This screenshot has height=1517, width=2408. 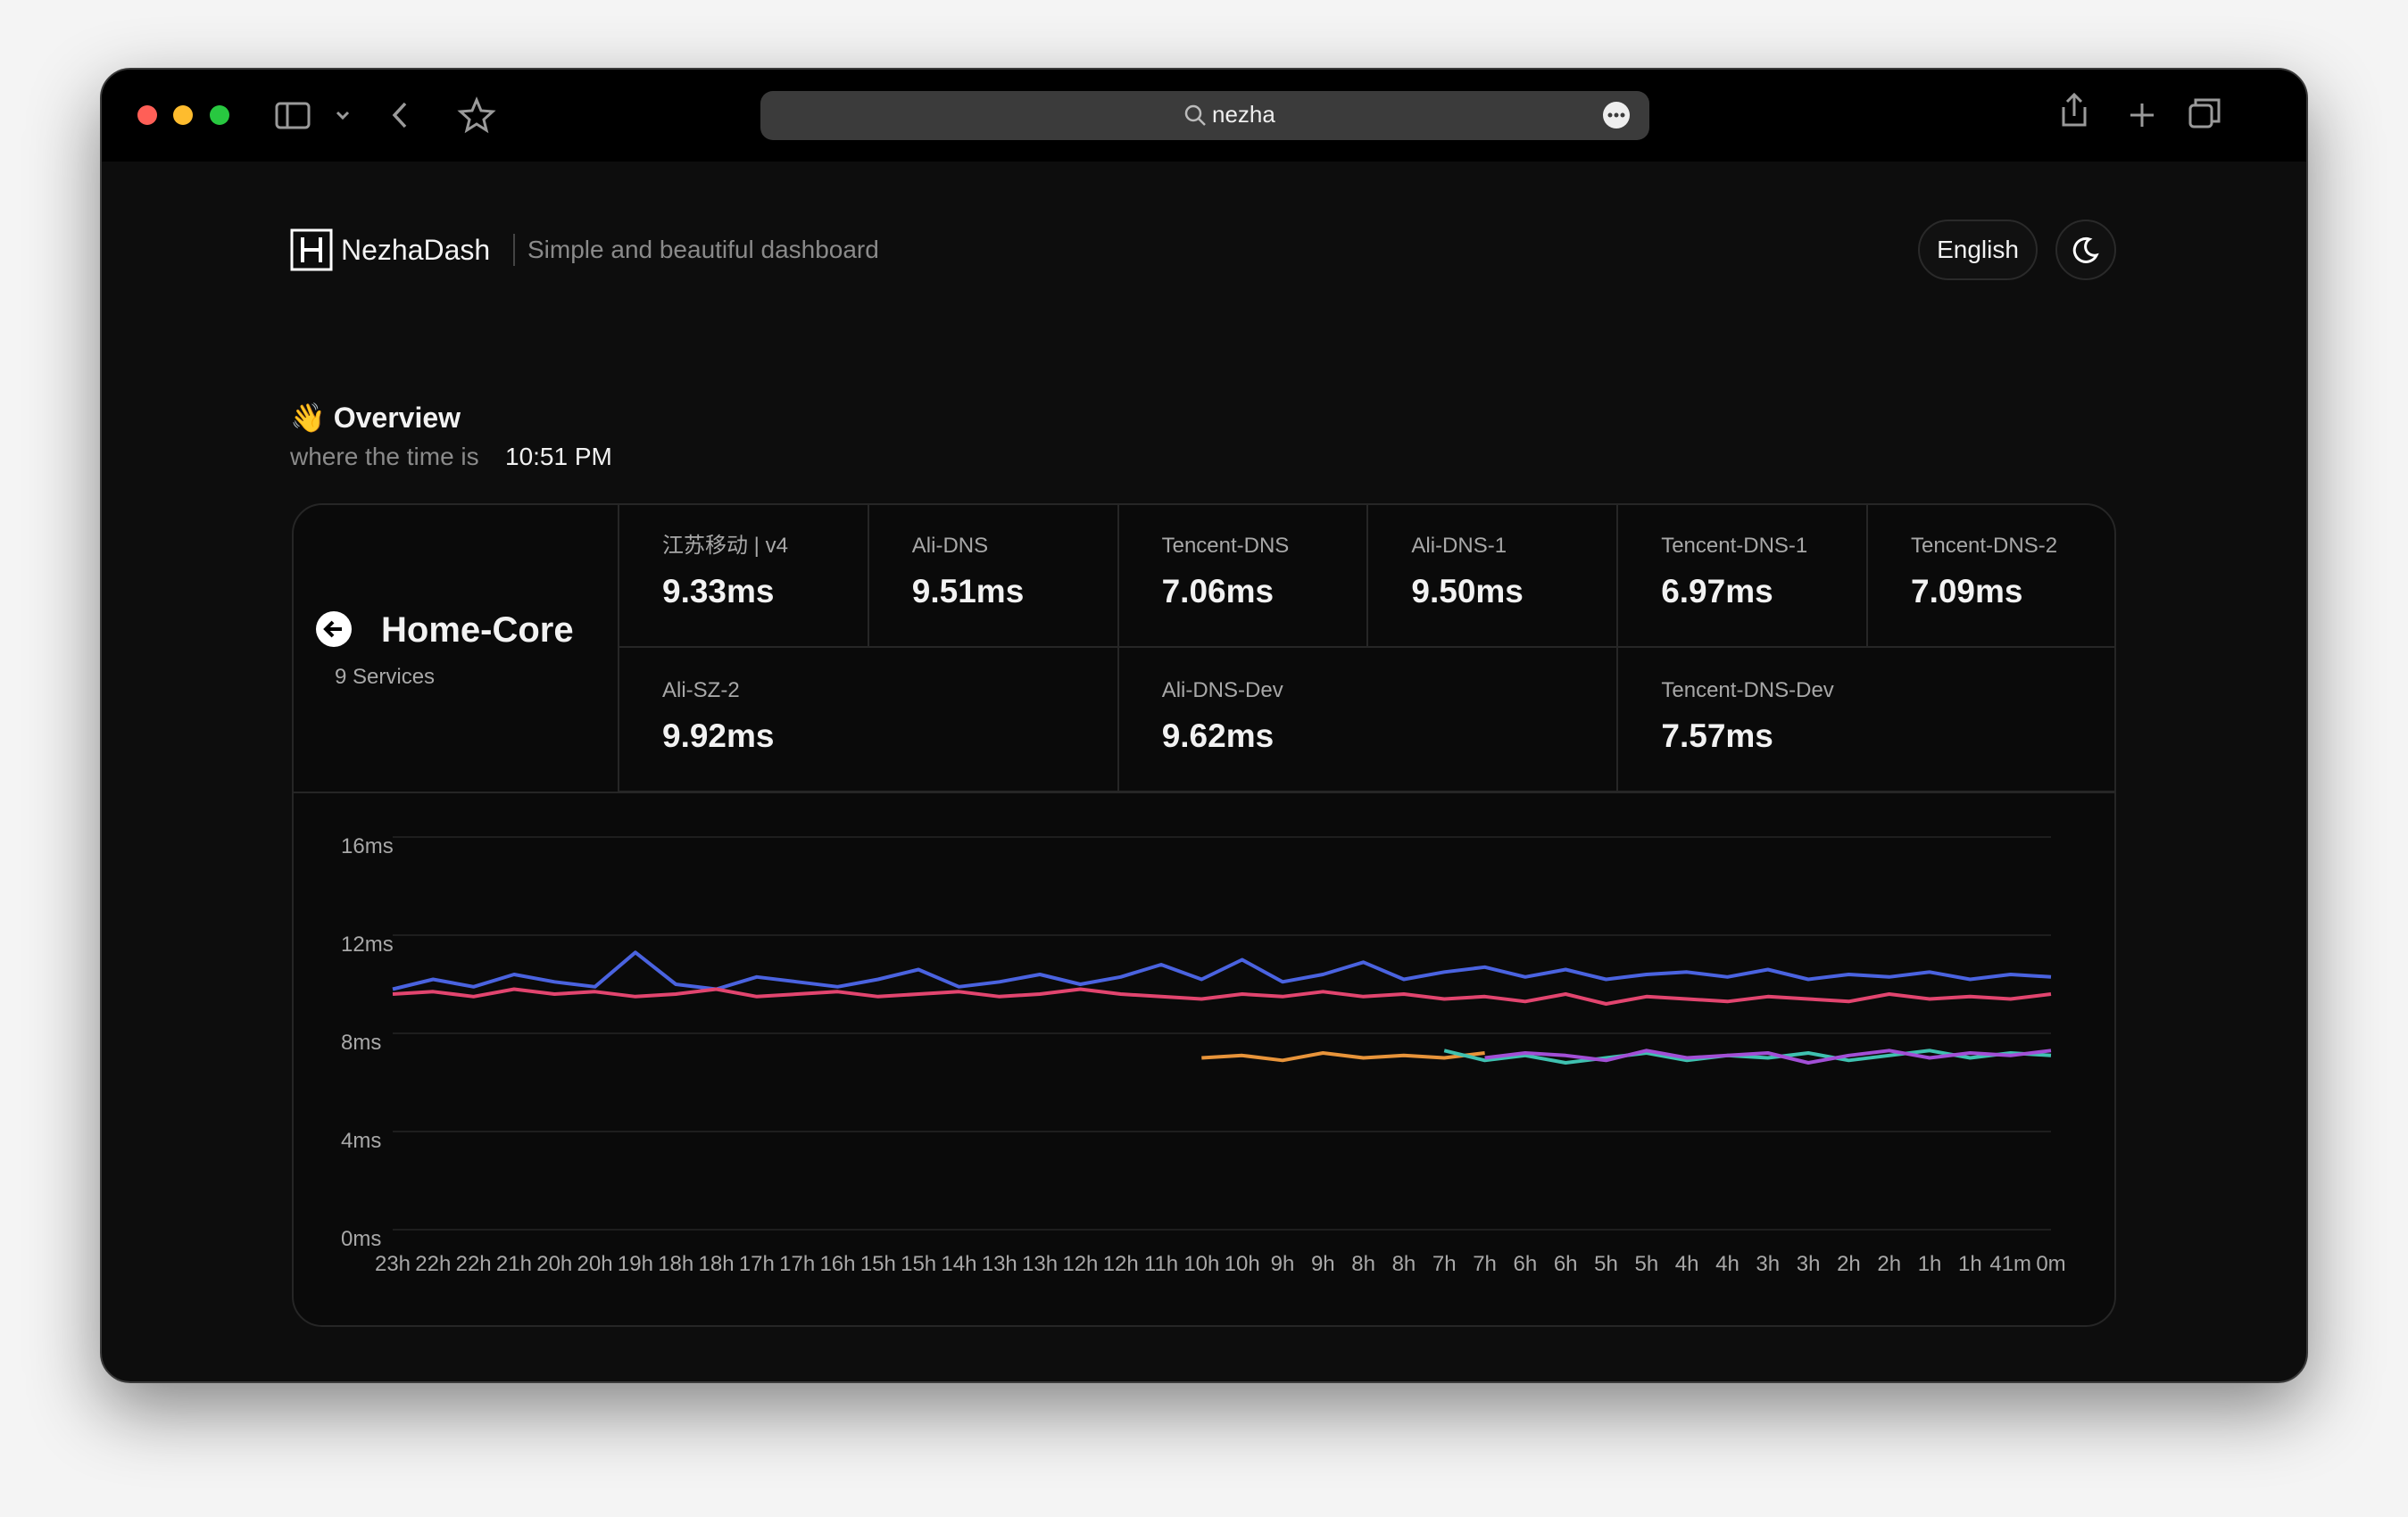 I want to click on service-cell: Tencent-DNS-Dev 7.57ms, so click(x=1867, y=720).